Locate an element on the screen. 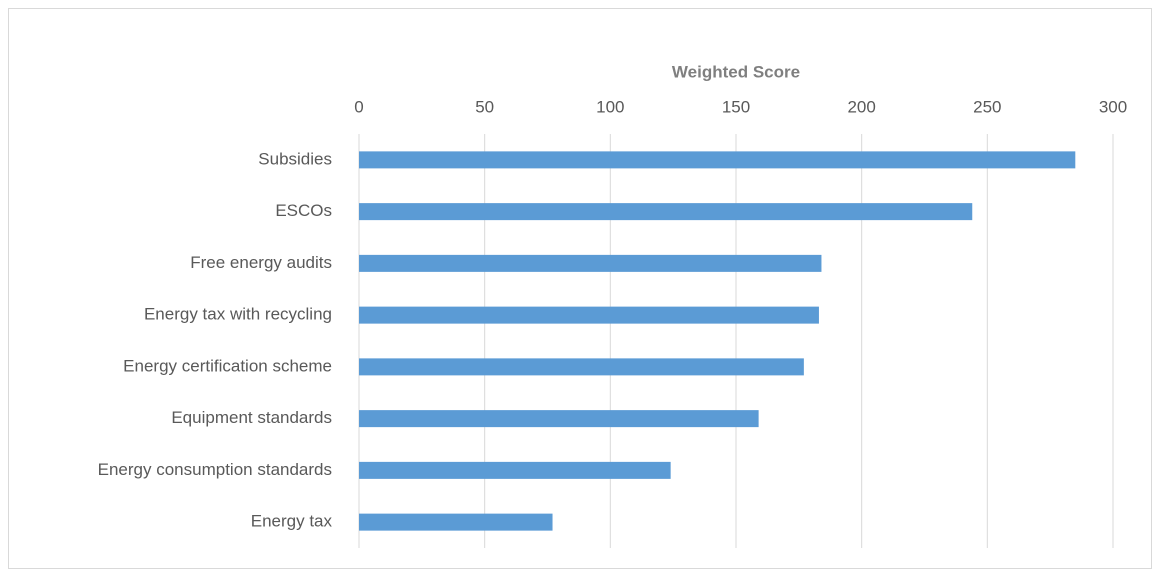 The image size is (1160, 582). y-tick-label: Equipment standards is located at coordinates (251, 417).